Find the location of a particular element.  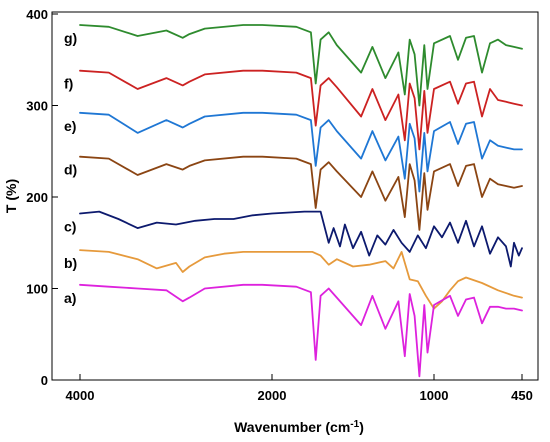

x-tick-label: 1000 is located at coordinates (434, 395).